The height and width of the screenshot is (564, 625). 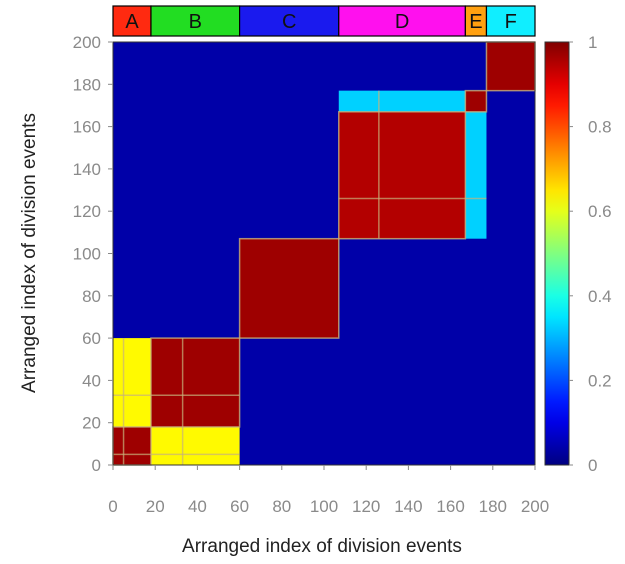 I want to click on y-axis-ticks: 0 20 40 60 80 100 120 140 160 180 200, so click(x=93, y=254).